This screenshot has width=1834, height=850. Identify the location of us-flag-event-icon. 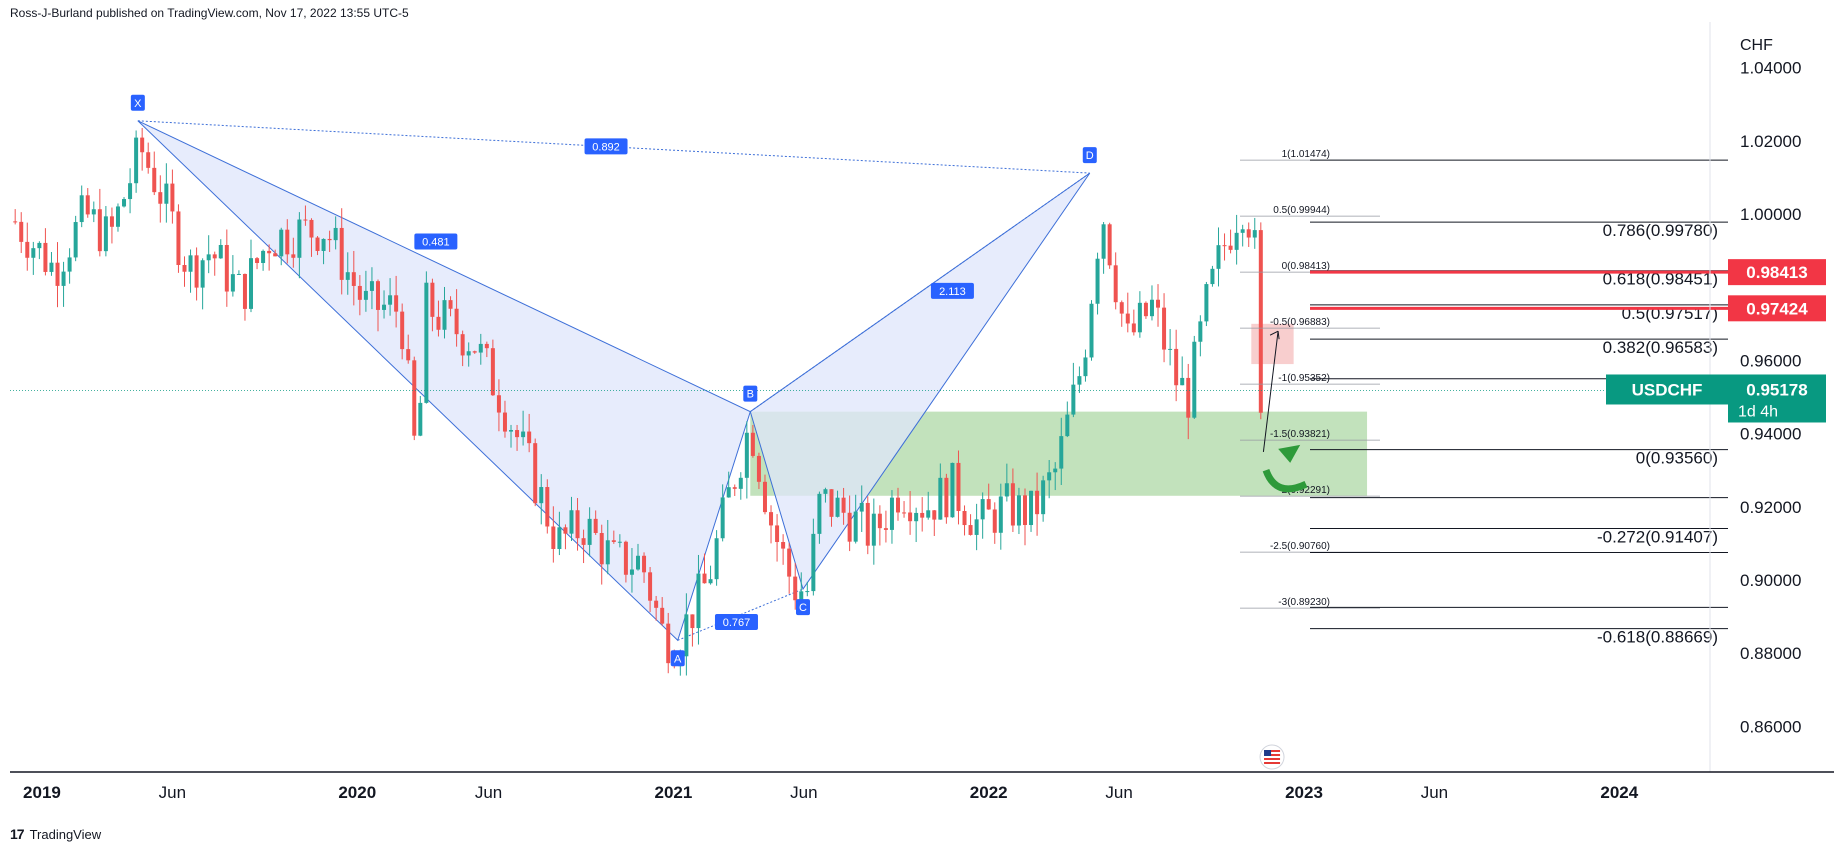
(1272, 757).